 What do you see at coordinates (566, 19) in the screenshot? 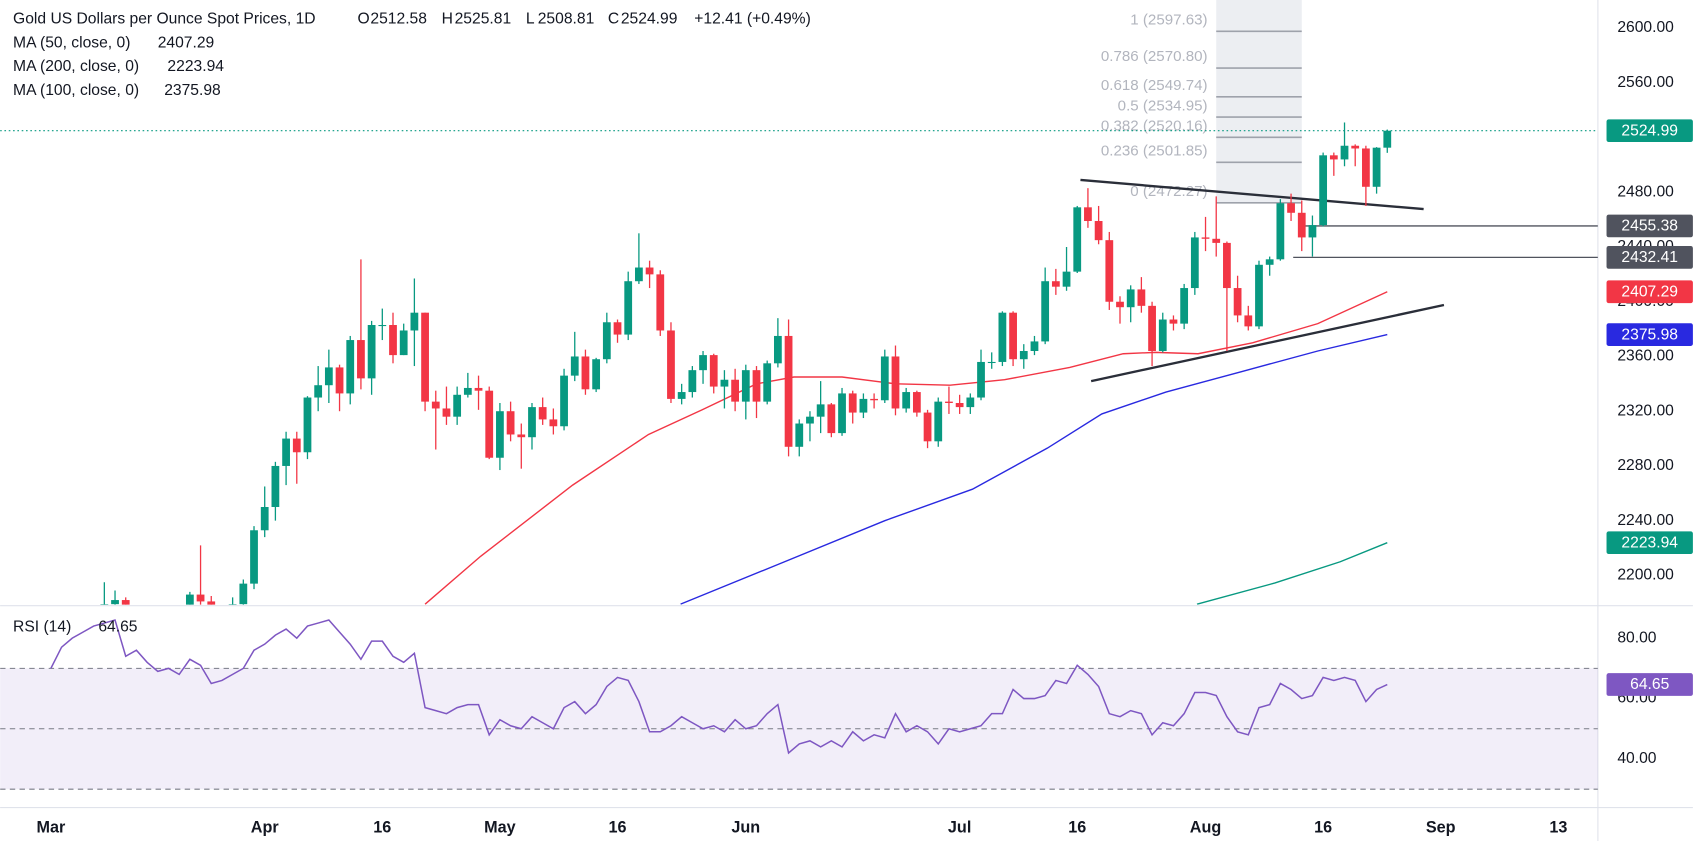
I see `ohlc-value: 2508.81` at bounding box center [566, 19].